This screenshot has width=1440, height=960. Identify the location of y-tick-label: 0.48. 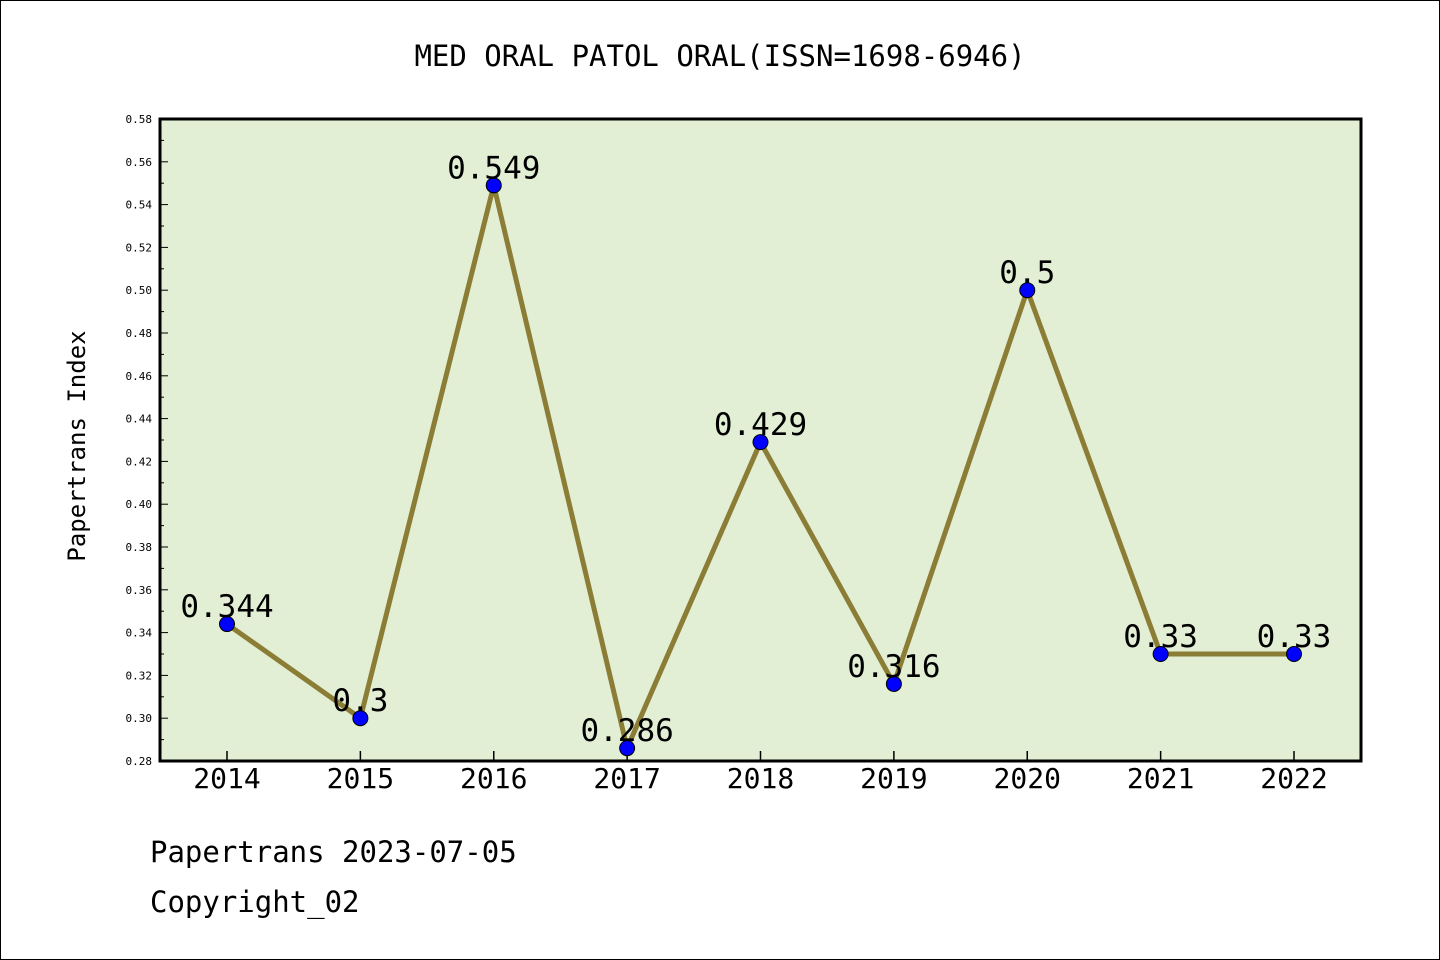
(139, 333).